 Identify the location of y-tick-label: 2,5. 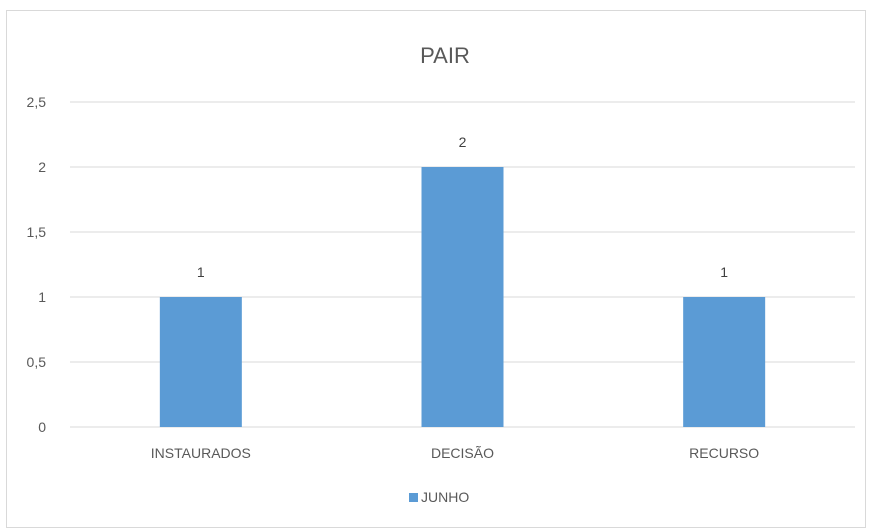
(37, 102).